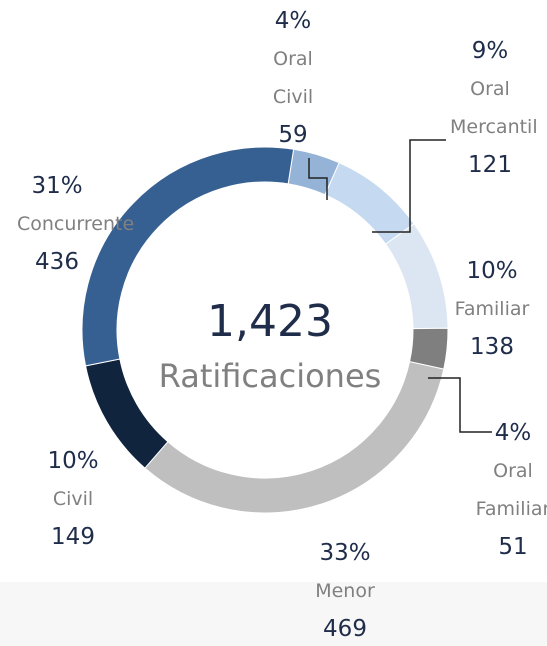  I want to click on category-label: Oral Civil, so click(293, 78).